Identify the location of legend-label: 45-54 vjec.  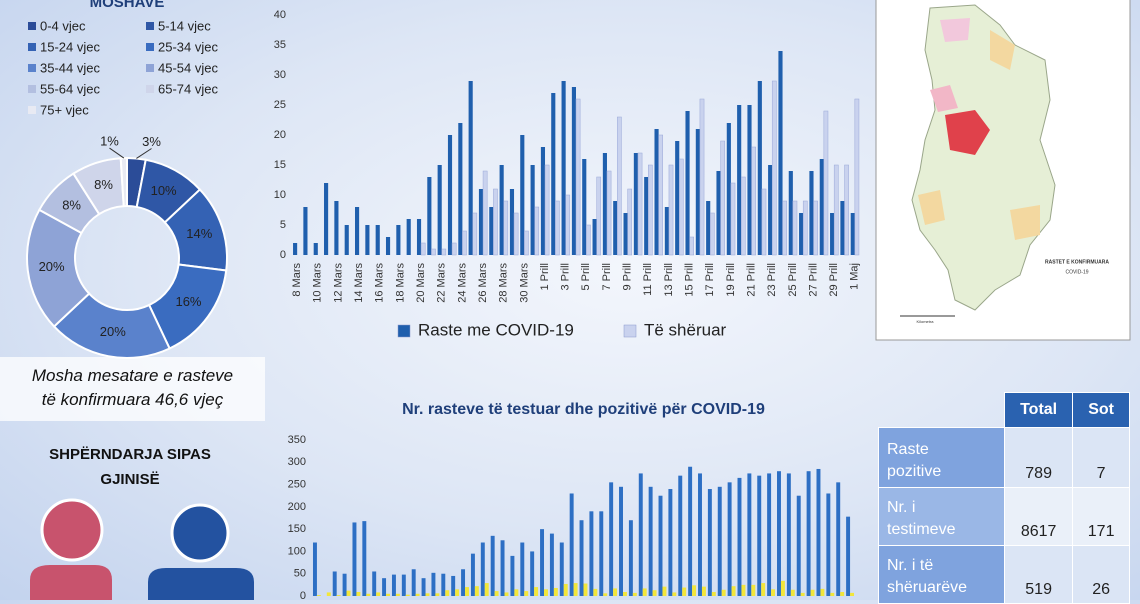
(188, 67).